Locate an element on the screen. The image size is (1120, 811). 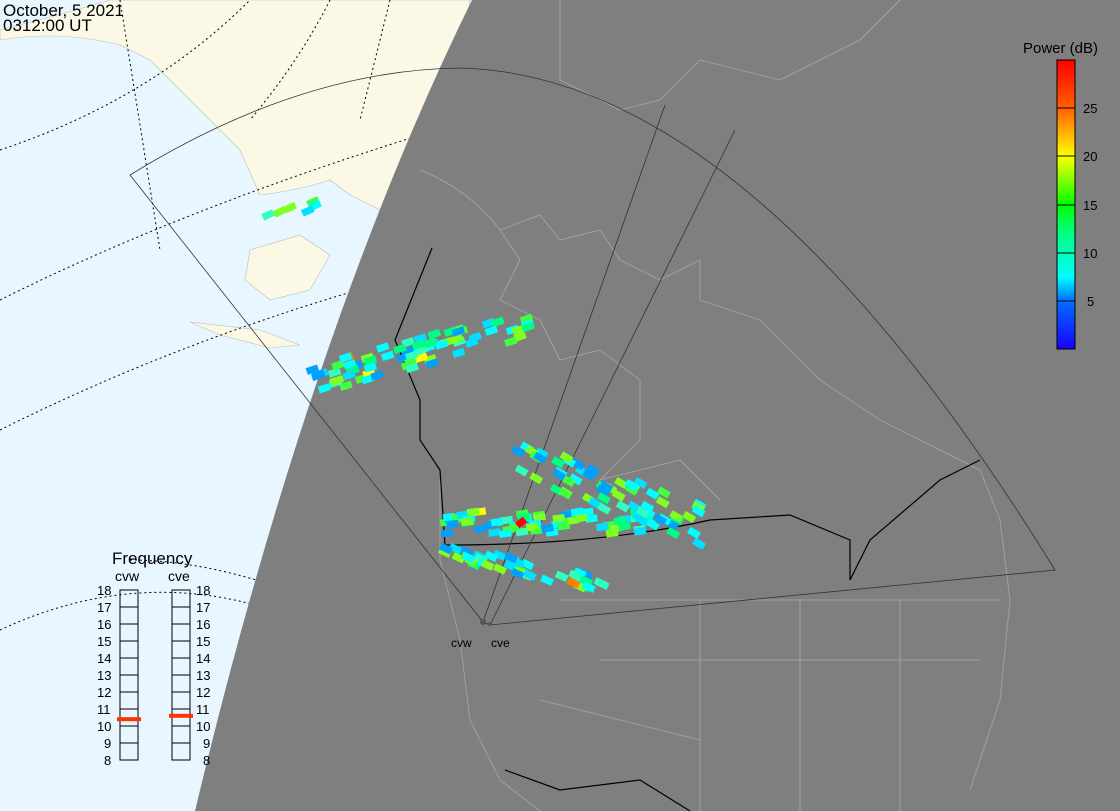
frequency-level-label-right: 18 is located at coordinates (203, 590).